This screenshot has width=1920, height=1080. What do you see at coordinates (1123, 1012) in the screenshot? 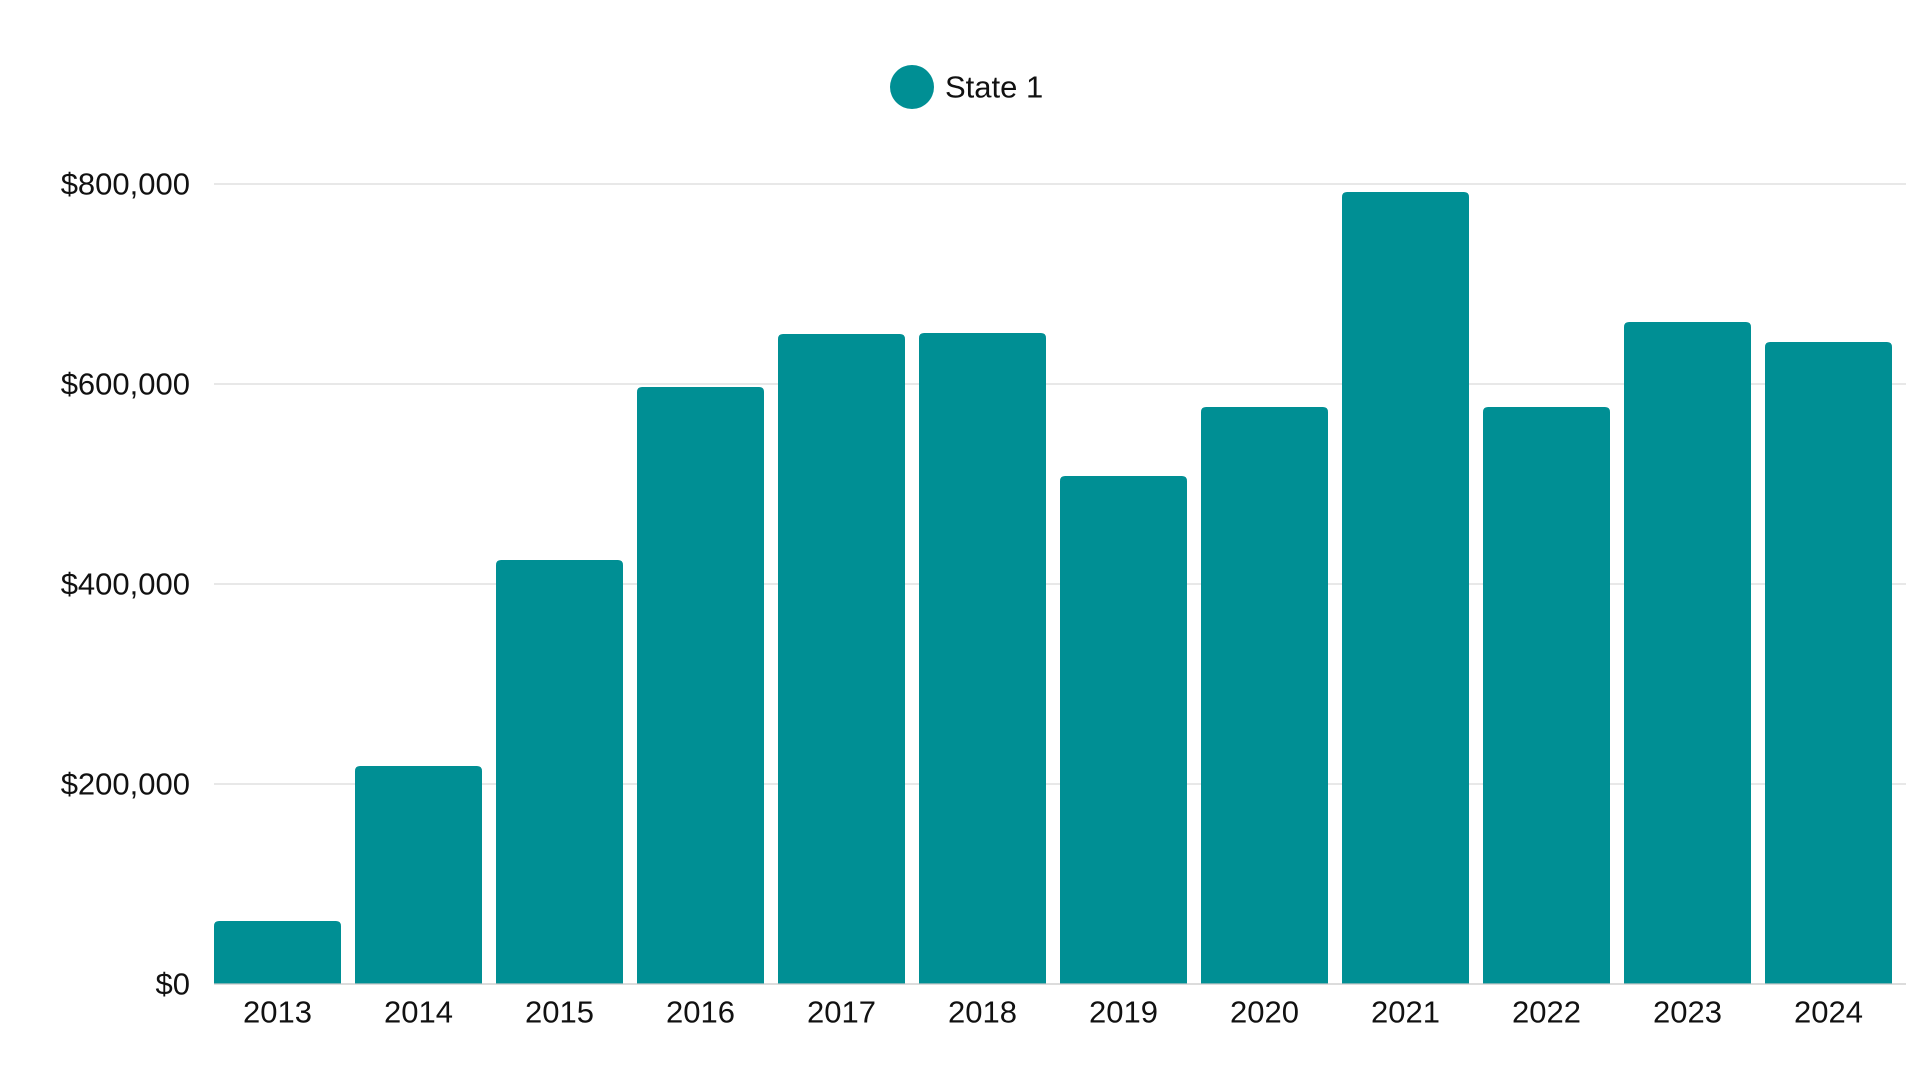
I see `x-tick-label-2019: 2019` at bounding box center [1123, 1012].